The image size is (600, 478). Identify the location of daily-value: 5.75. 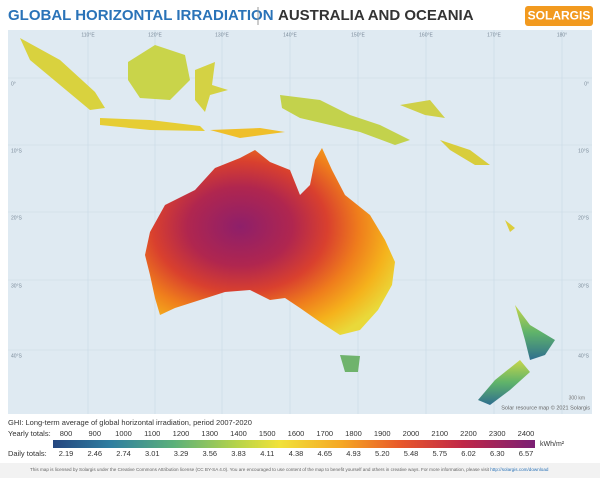
(439, 453).